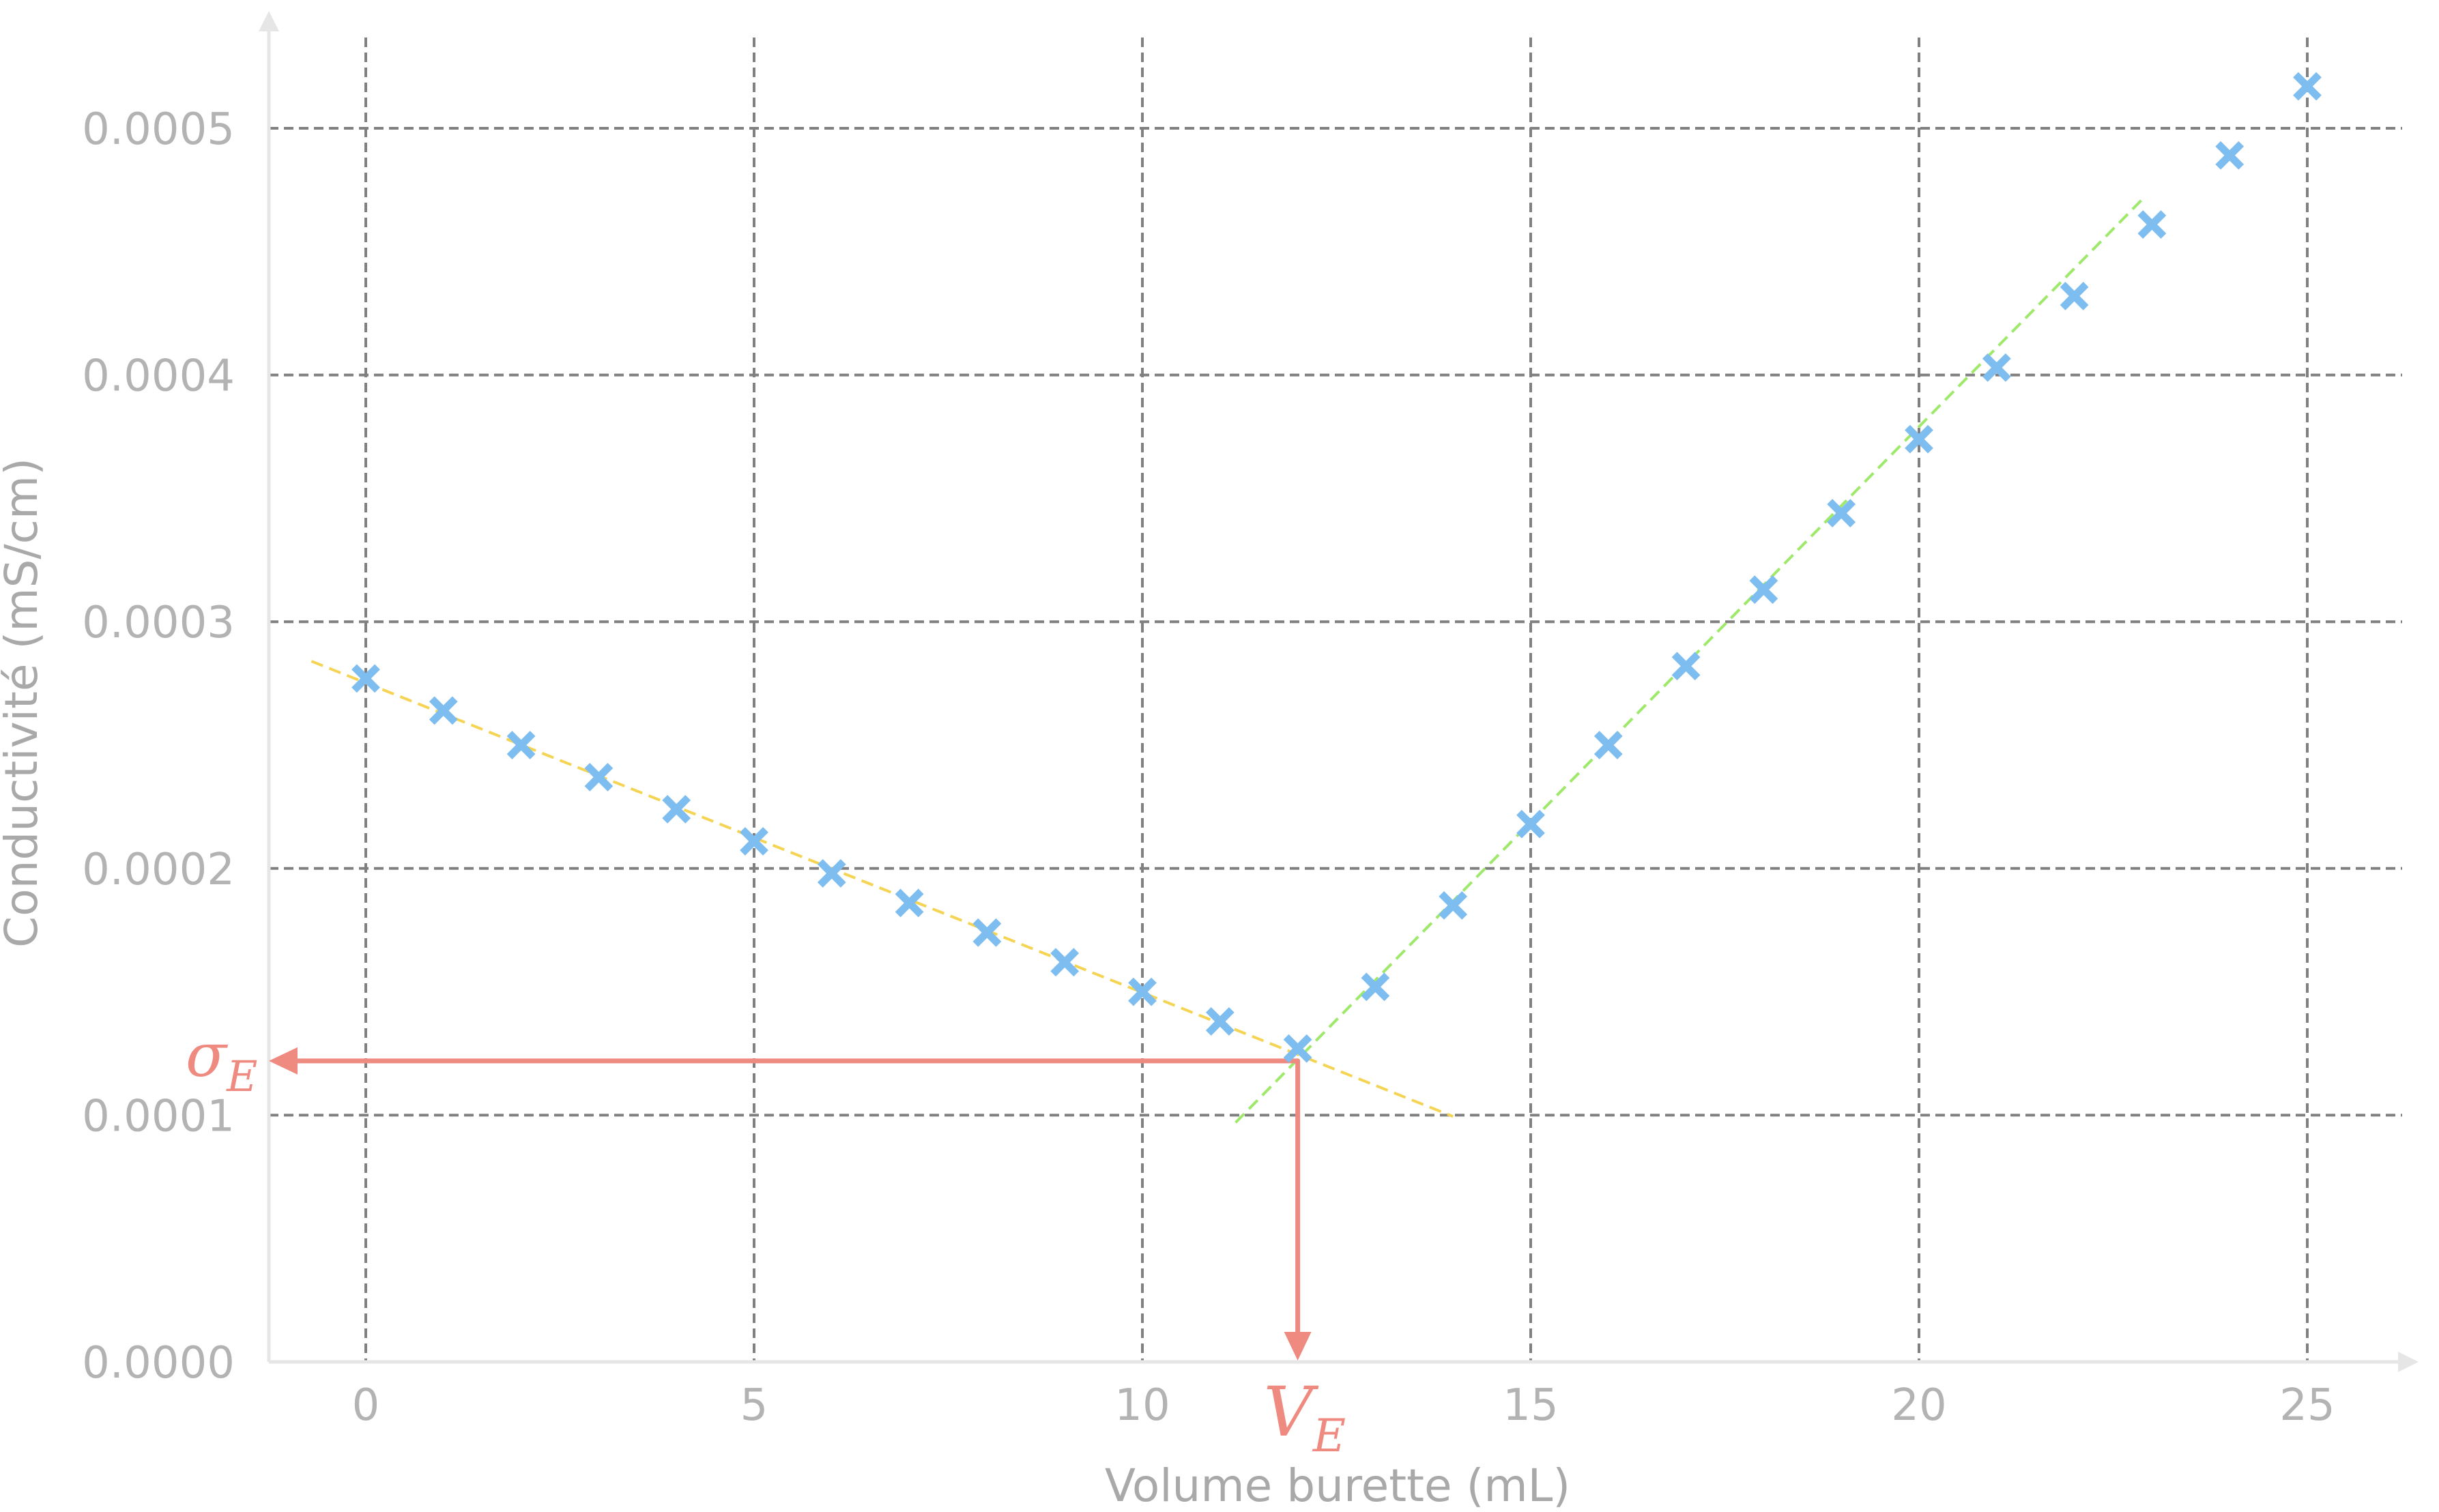  Describe the element at coordinates (158, 870) in the screenshot. I see `y-tick-label: 0.0002` at that location.